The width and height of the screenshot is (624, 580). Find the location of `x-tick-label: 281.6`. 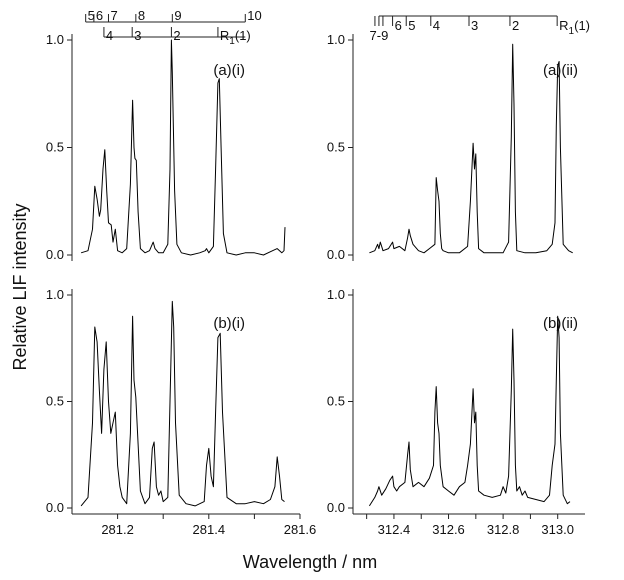

x-tick-label: 281.6 is located at coordinates (300, 529).